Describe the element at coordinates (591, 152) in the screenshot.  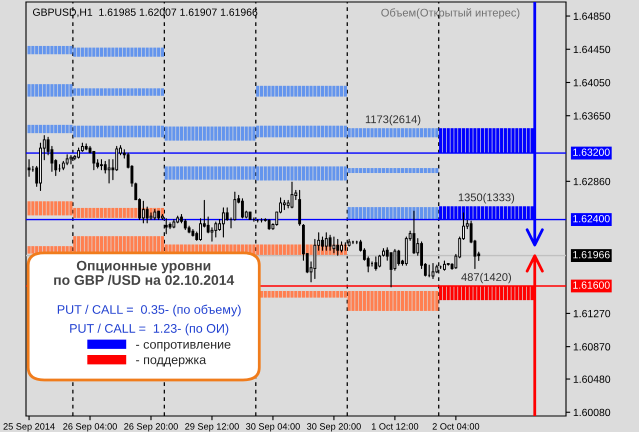
I see `ref-line-label: 1.63200` at that location.